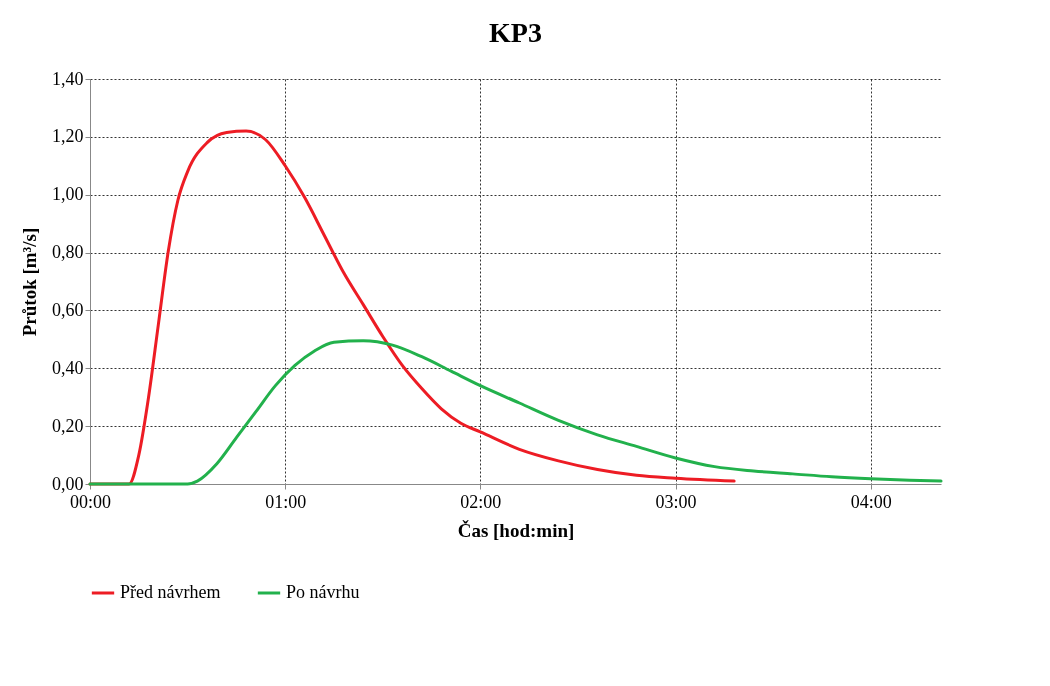 This screenshot has width=1050, height=686. I want to click on y-axis-title: Průtok [m³/s], so click(29, 282).